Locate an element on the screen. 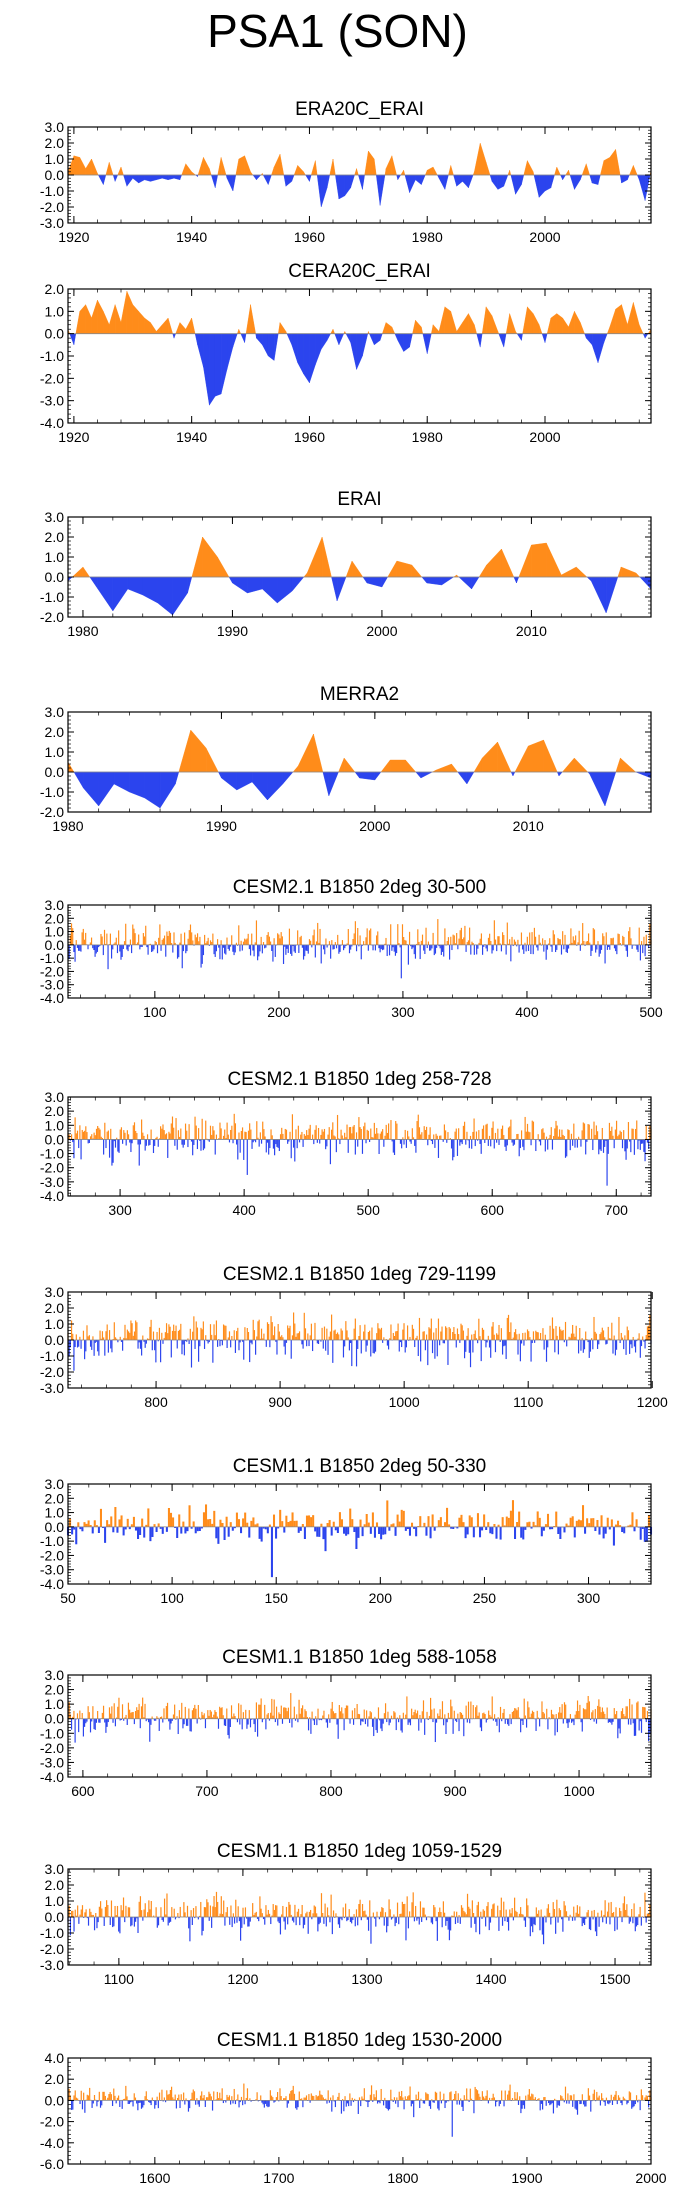  x-tick-label: 500 is located at coordinates (651, 1012).